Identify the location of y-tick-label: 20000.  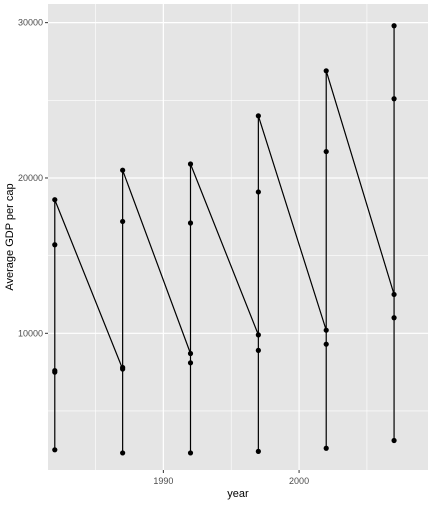
(30, 178).